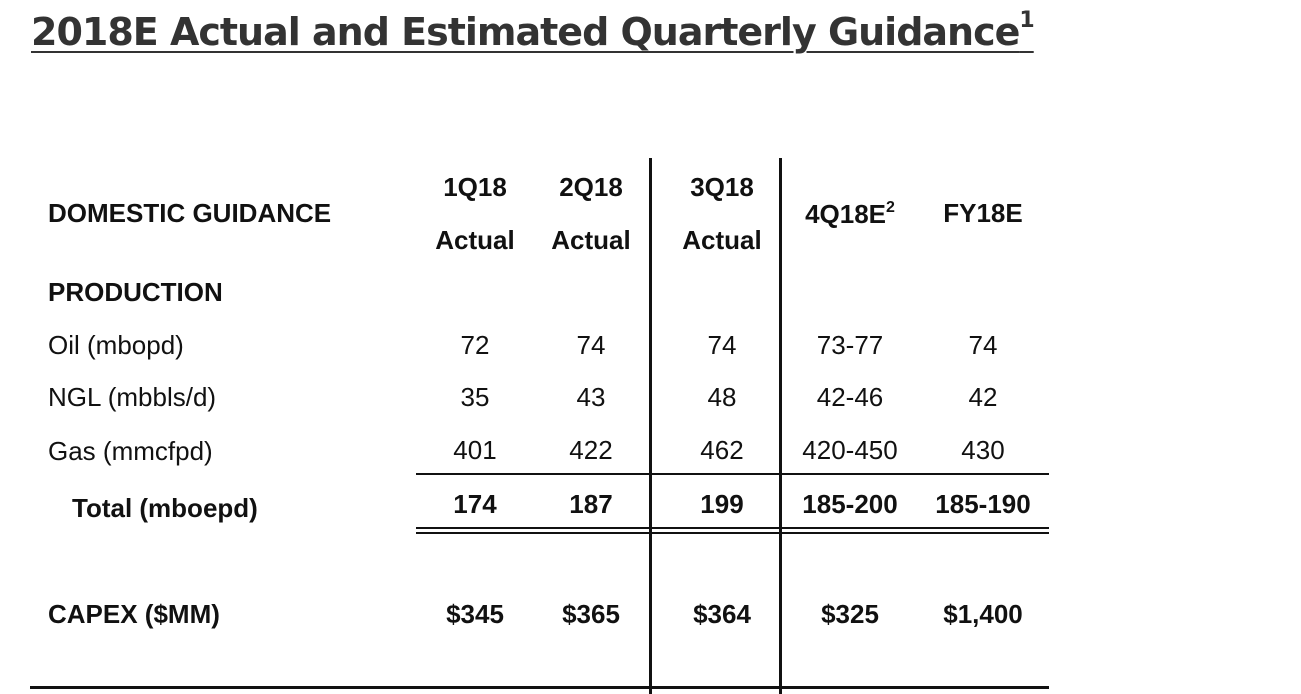 This screenshot has width=1301, height=694. Describe the element at coordinates (132, 397) in the screenshot. I see `row-label-ngl: NGL (mbbls/d)` at that location.